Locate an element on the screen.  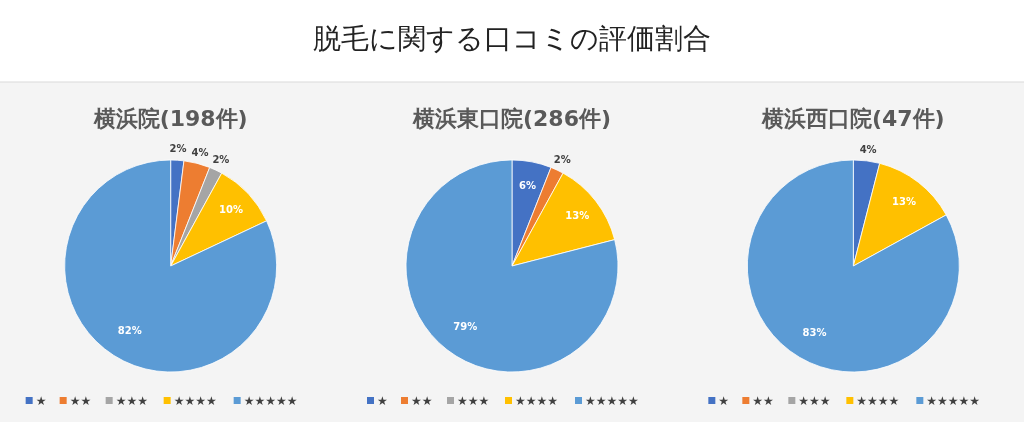
data-label: 79% is located at coordinates (465, 327).